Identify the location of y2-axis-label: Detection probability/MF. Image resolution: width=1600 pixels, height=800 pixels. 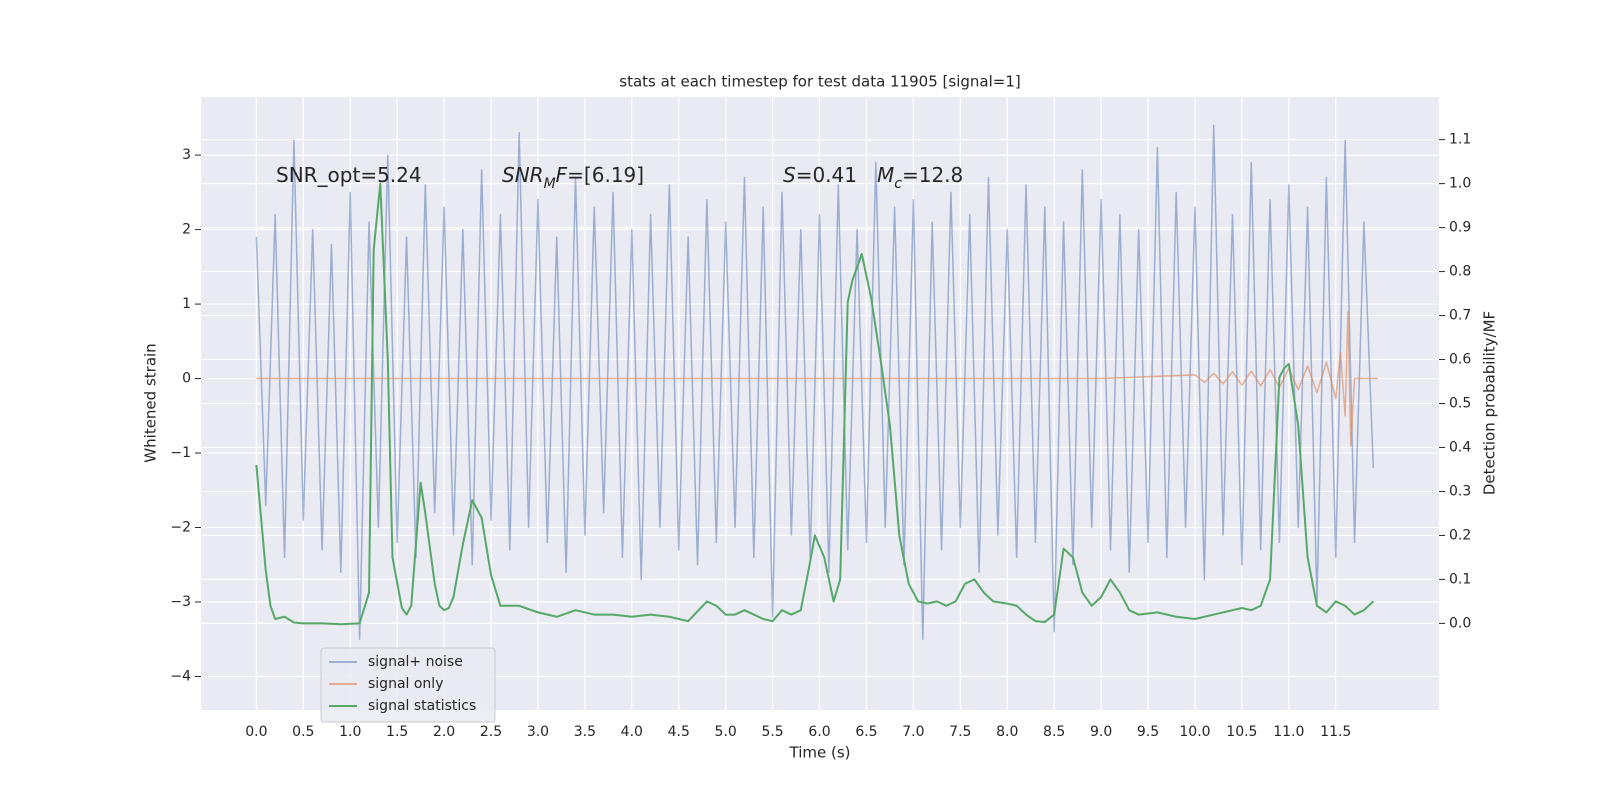
(1490, 403).